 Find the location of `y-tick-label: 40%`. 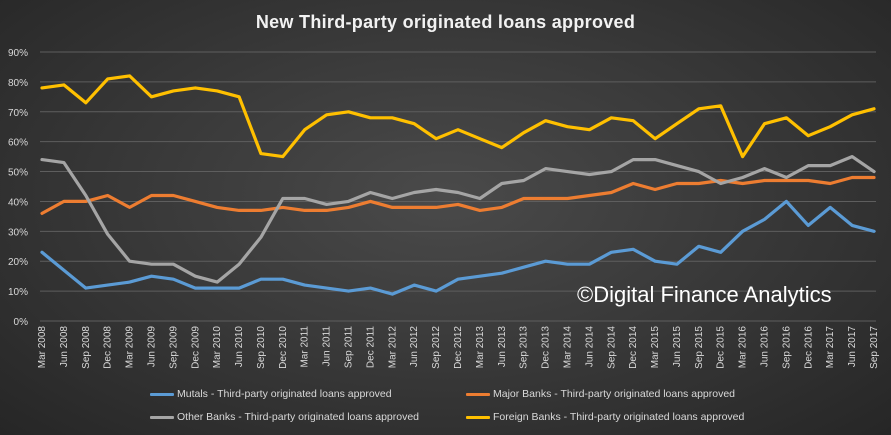

y-tick-label: 40% is located at coordinates (18, 202).